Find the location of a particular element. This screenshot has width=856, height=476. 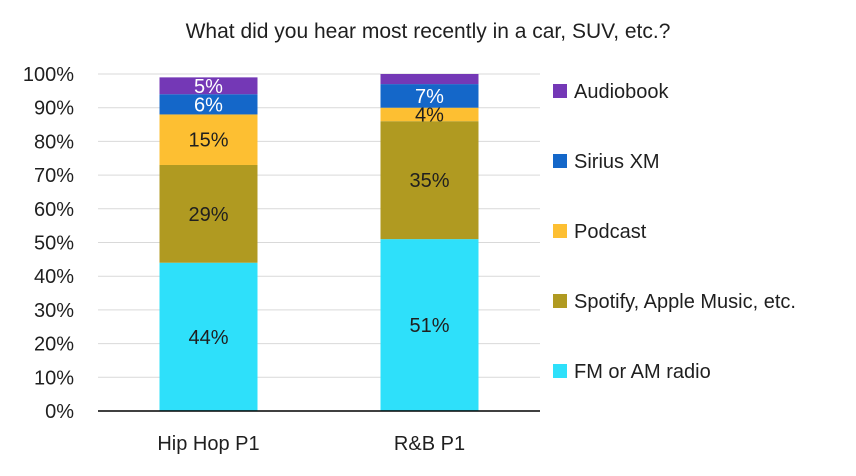

data-label: 4% is located at coordinates (429, 115).